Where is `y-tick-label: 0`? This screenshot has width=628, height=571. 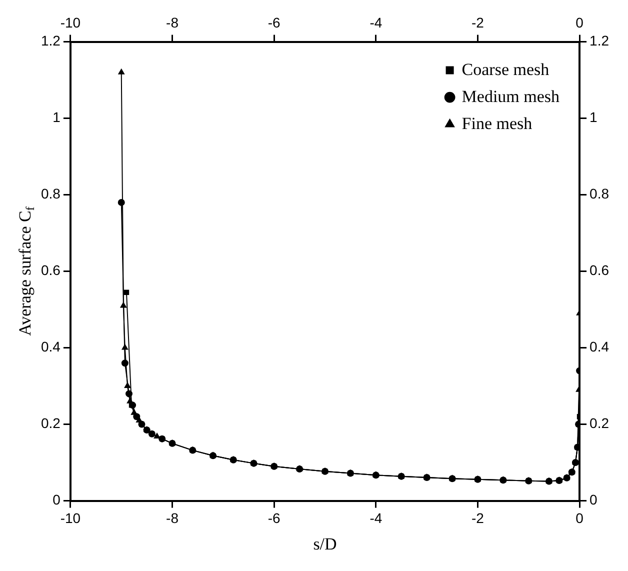 y-tick-label: 0 is located at coordinates (56, 500).